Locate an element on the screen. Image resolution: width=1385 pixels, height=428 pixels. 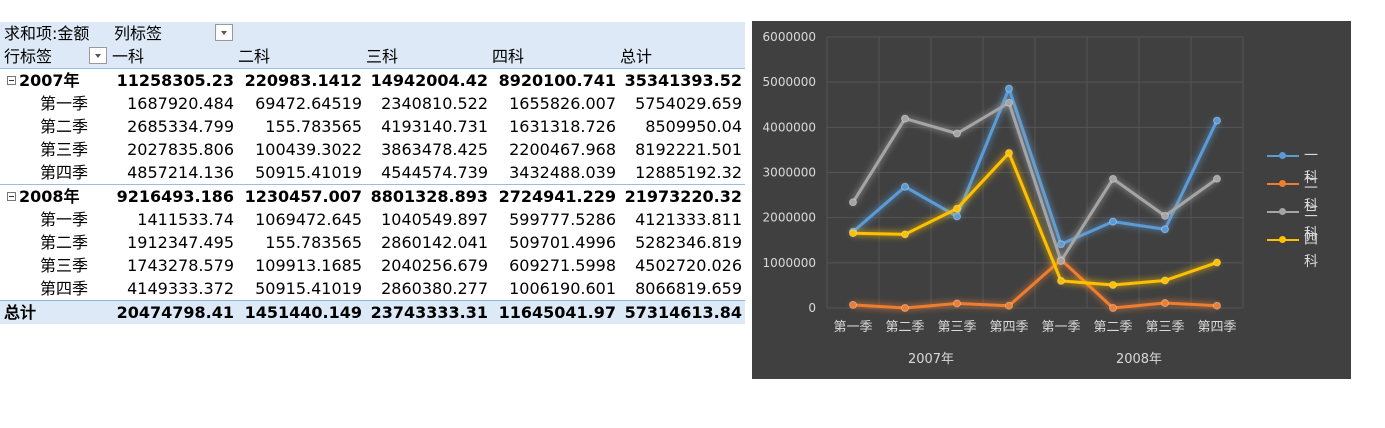
total-cell: 23743333.31 is located at coordinates (429, 312).